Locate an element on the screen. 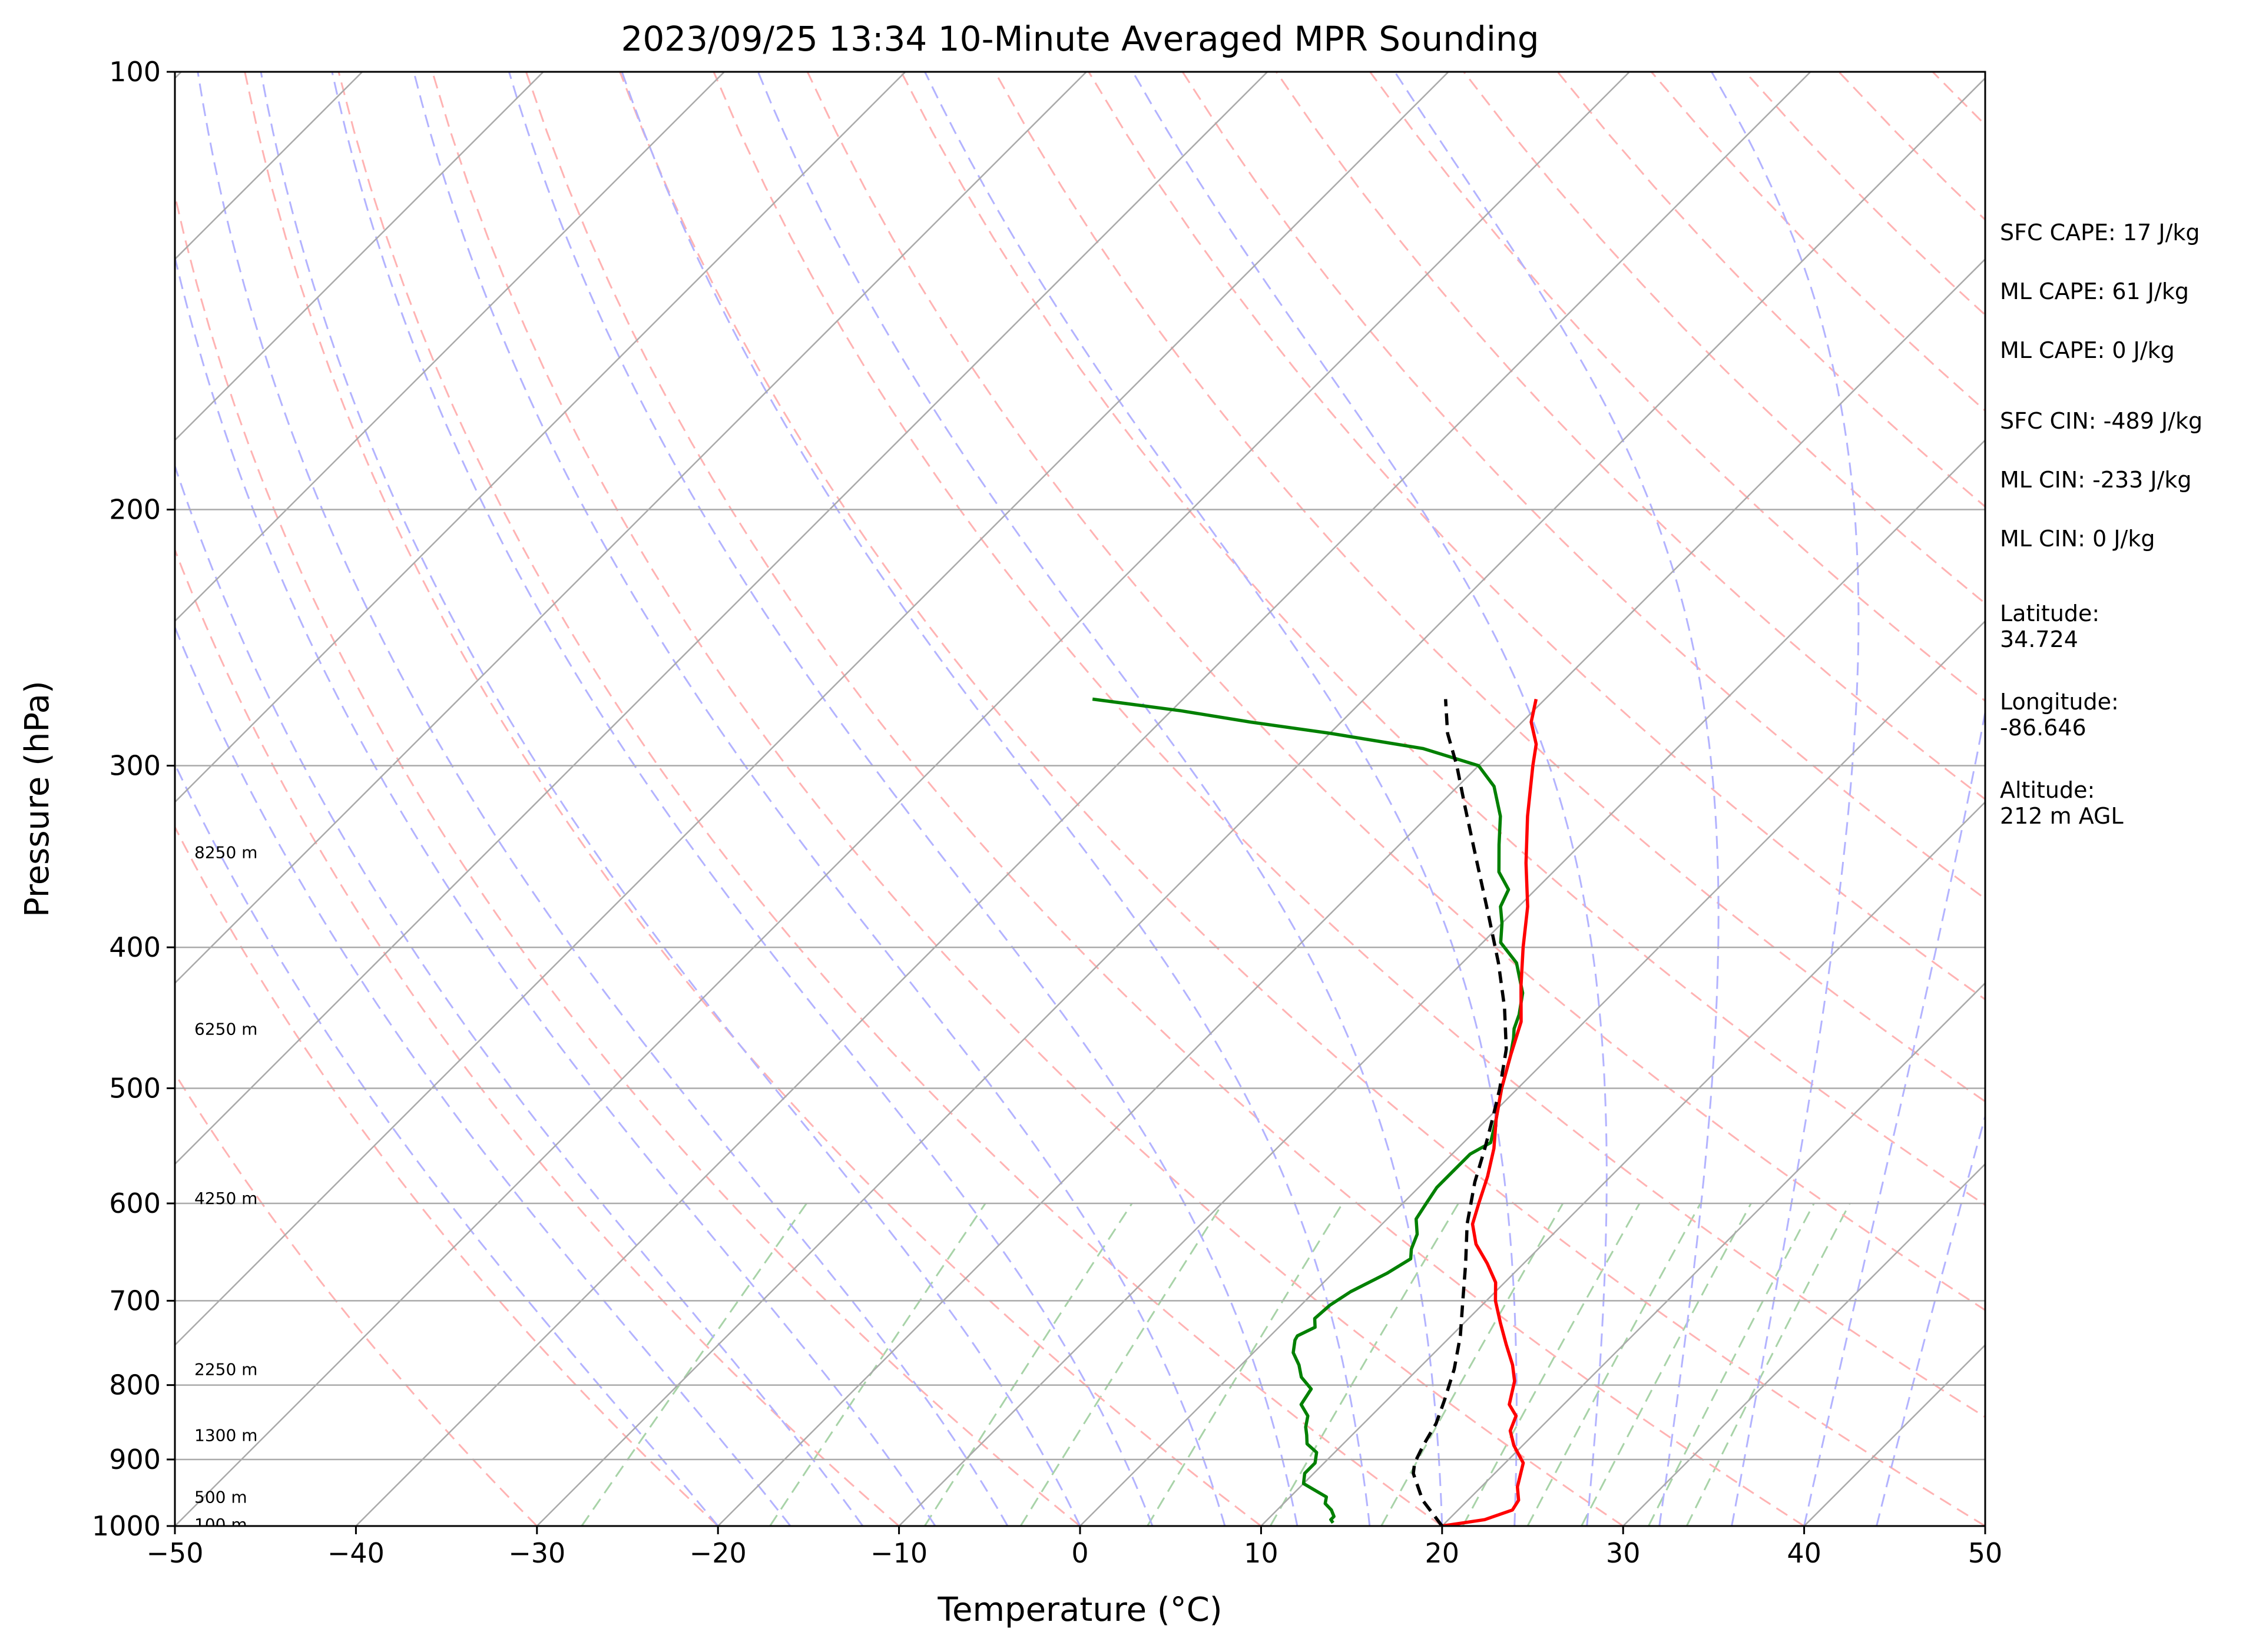 This screenshot has height=1652, width=2249. x-tick-label: −30 is located at coordinates (536, 1553).